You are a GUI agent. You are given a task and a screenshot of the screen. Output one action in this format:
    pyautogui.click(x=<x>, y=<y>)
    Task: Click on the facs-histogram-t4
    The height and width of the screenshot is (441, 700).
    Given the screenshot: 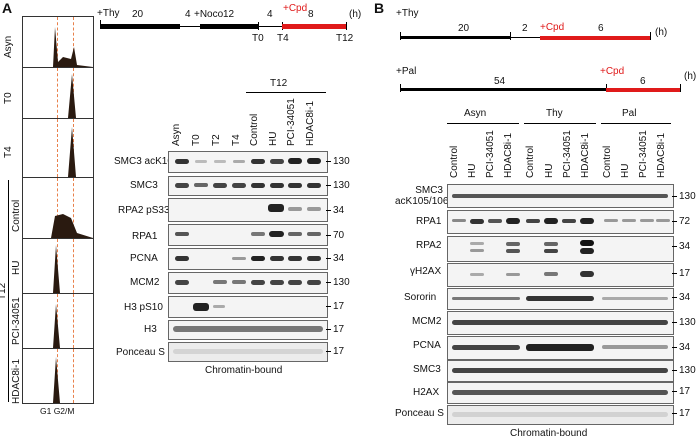 What is the action you would take?
    pyautogui.click(x=58, y=148)
    